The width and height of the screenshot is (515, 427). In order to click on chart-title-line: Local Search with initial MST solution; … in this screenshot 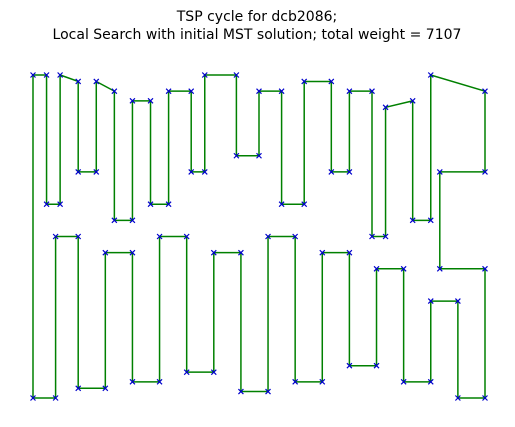, I will do `click(257, 35)`.